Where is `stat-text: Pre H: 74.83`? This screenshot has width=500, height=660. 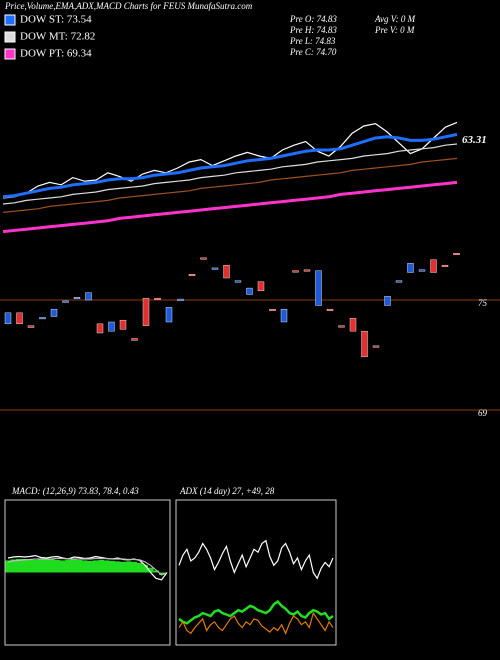
stat-text: Pre H: 74.83 is located at coordinates (313, 30).